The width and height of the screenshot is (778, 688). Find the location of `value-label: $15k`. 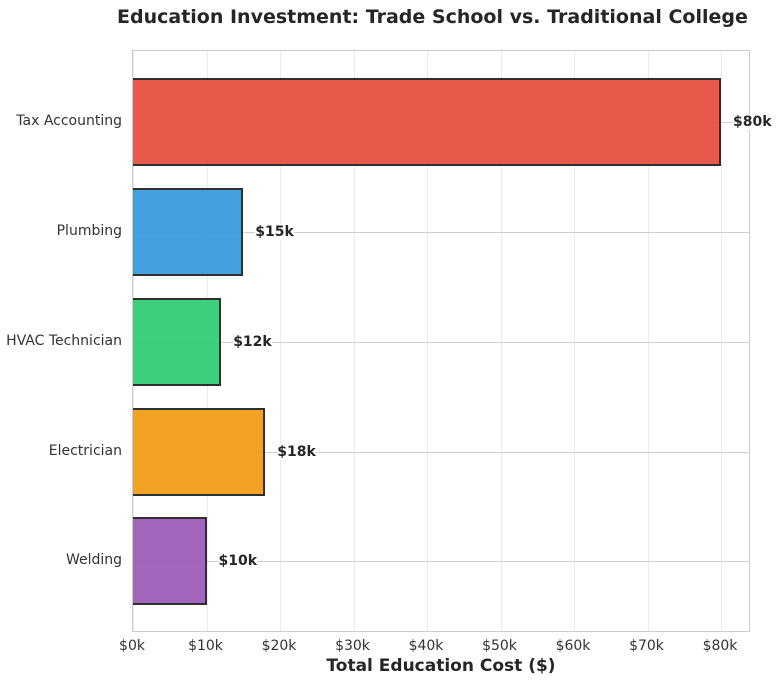

value-label: $15k is located at coordinates (274, 232).